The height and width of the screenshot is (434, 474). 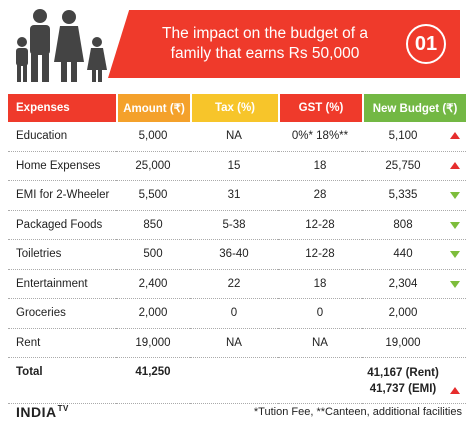 What do you see at coordinates (62, 196) in the screenshot?
I see `expense-cell: EMI for 2-Wheeler` at bounding box center [62, 196].